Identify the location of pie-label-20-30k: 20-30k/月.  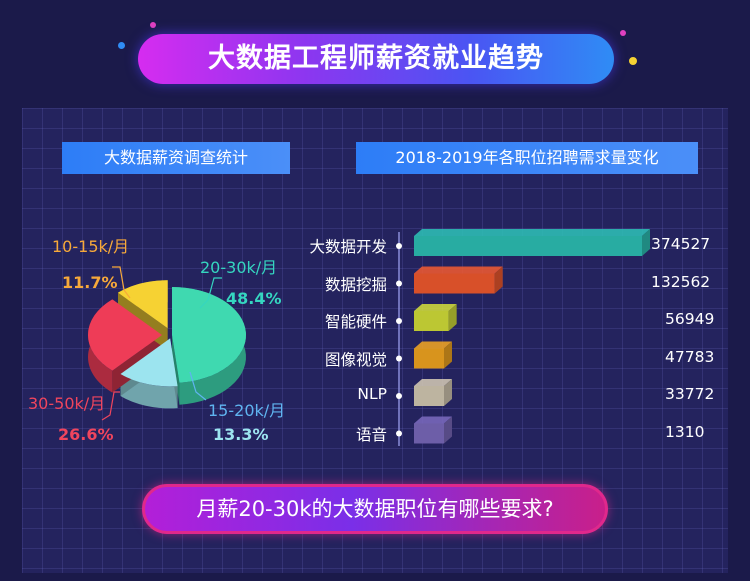
(239, 267).